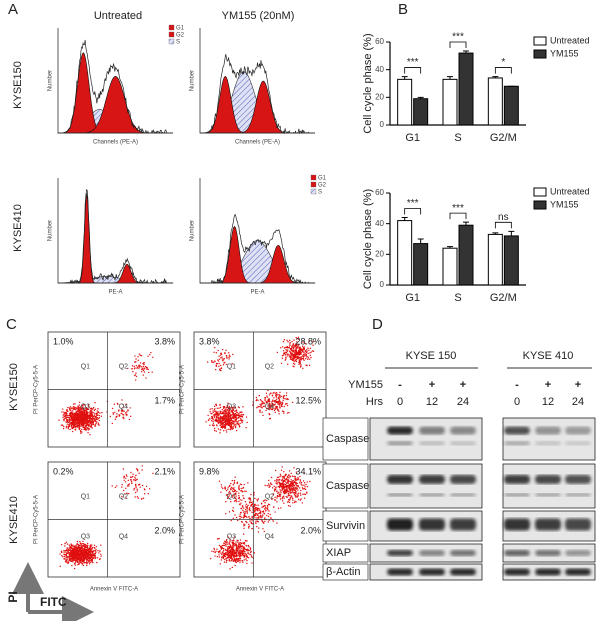 The width and height of the screenshot is (600, 626). What do you see at coordinates (458, 37) in the screenshot?
I see `significance-label: ***` at bounding box center [458, 37].